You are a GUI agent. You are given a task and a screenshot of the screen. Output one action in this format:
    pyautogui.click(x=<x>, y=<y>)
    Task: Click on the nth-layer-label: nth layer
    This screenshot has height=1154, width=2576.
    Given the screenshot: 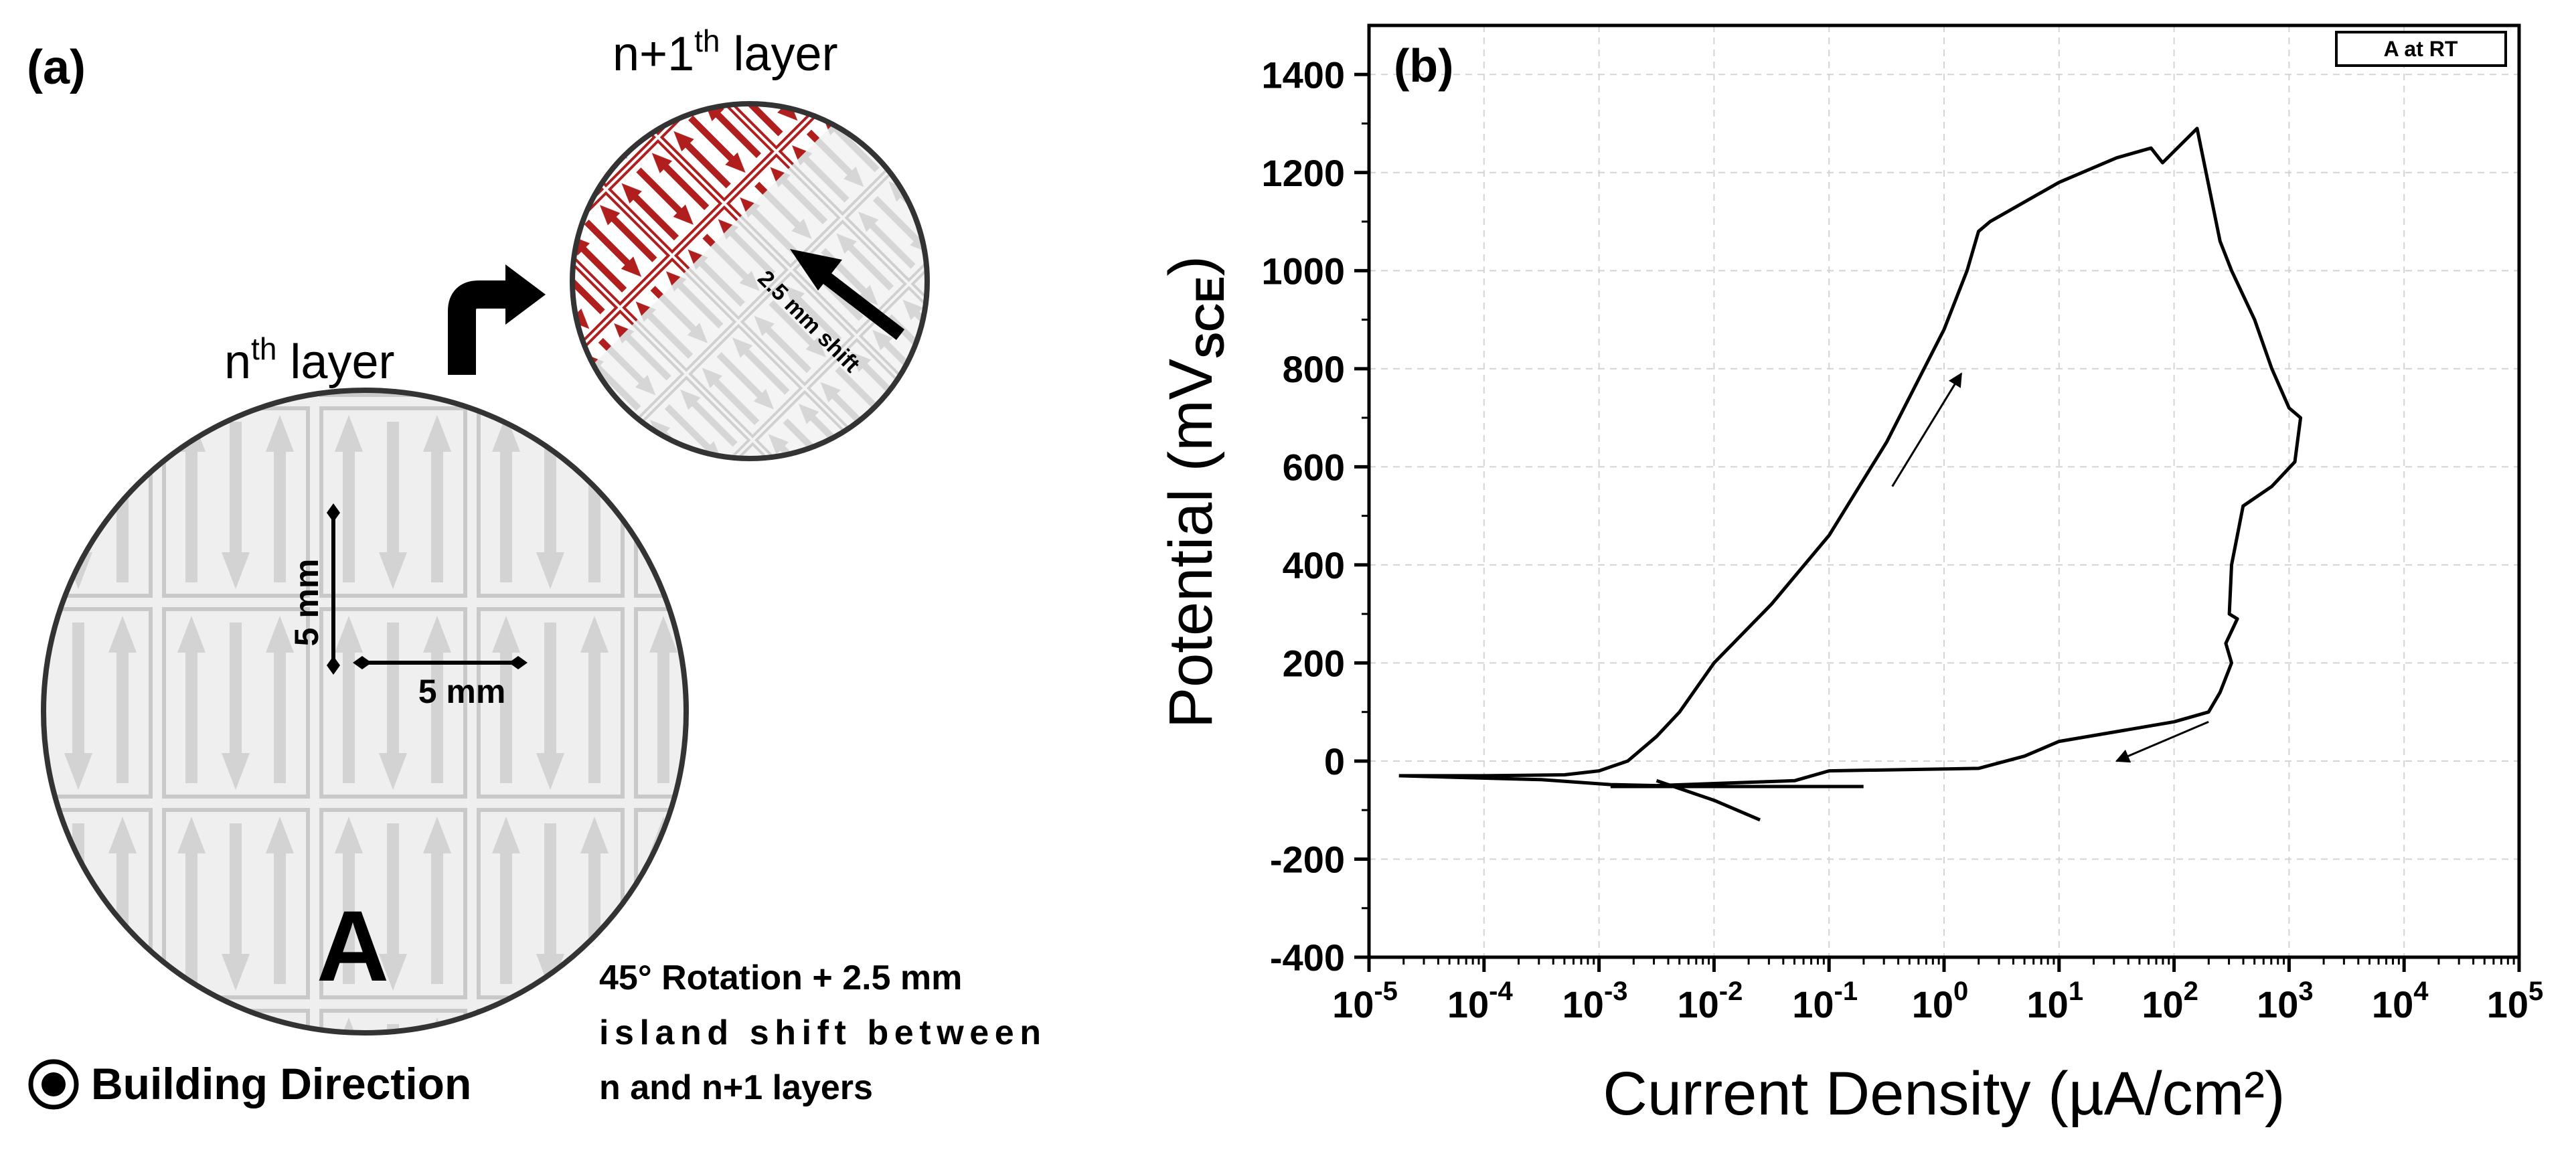 What is the action you would take?
    pyautogui.click(x=309, y=360)
    